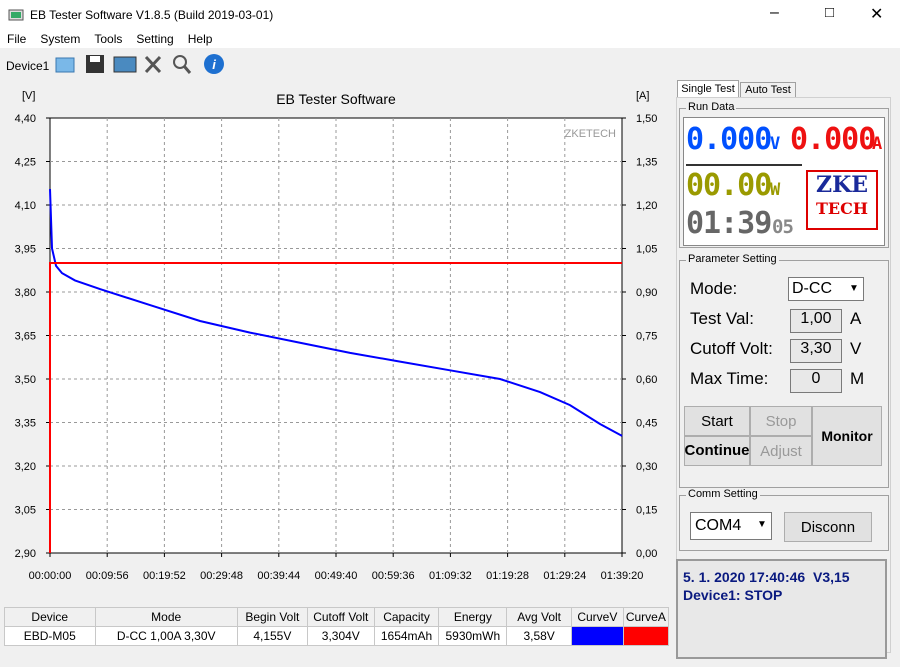  Describe the element at coordinates (50, 576) in the screenshot. I see `x-tick-label: 00:00:00` at that location.